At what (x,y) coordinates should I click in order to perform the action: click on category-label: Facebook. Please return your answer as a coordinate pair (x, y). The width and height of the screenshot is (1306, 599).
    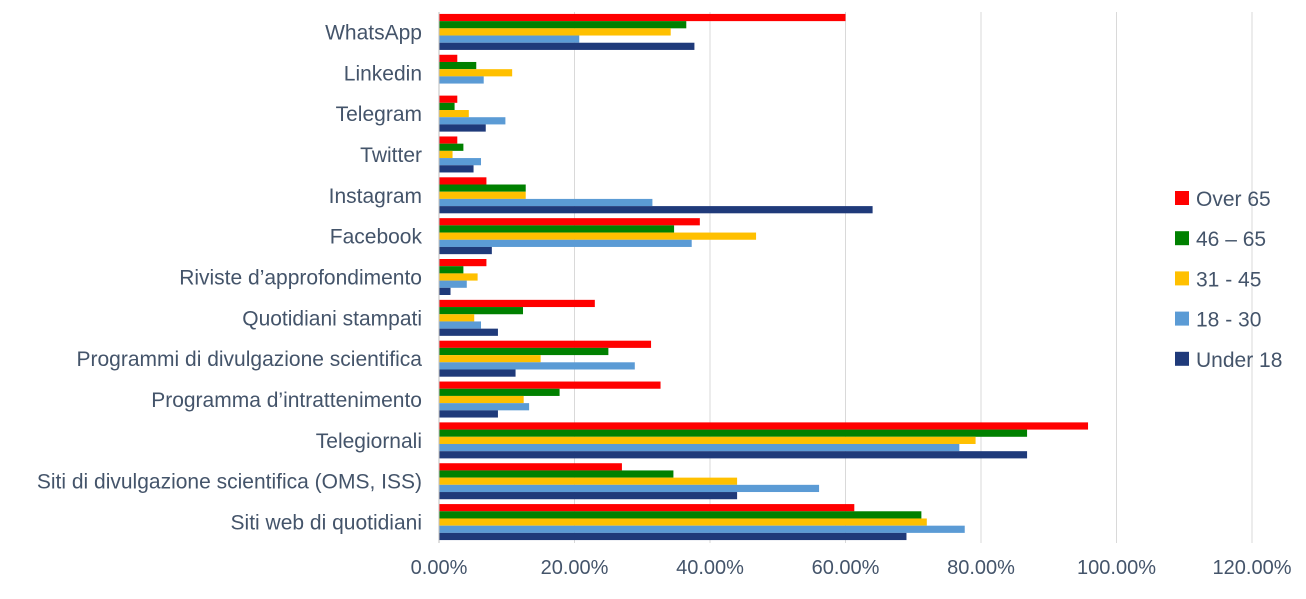
    Looking at the image, I should click on (376, 237).